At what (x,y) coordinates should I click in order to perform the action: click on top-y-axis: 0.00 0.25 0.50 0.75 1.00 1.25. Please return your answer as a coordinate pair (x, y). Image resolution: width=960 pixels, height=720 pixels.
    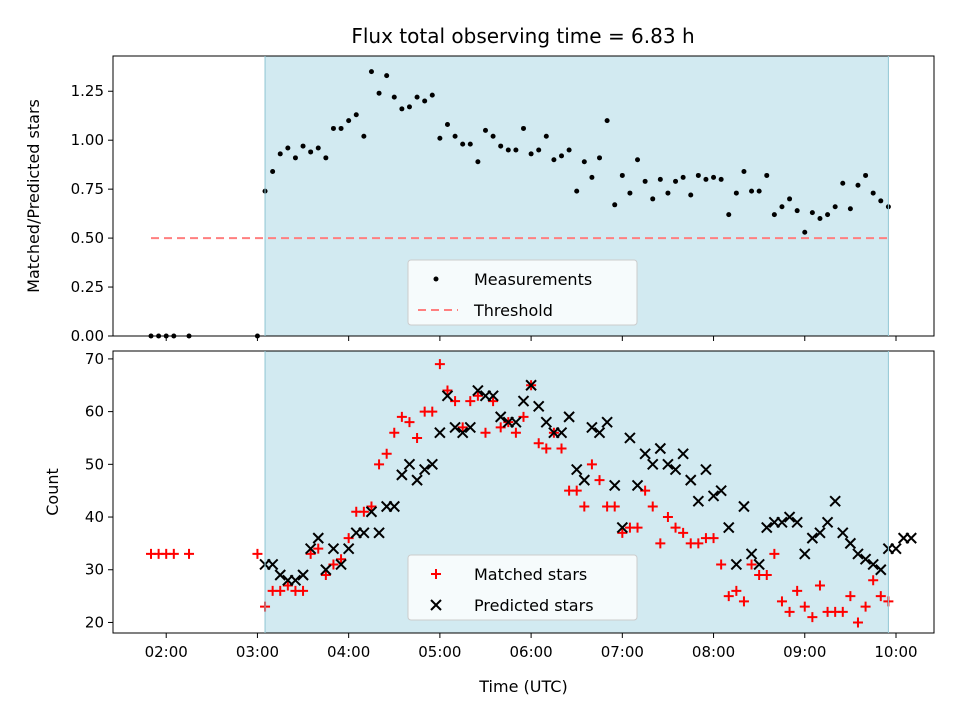
    Looking at the image, I should click on (92, 213).